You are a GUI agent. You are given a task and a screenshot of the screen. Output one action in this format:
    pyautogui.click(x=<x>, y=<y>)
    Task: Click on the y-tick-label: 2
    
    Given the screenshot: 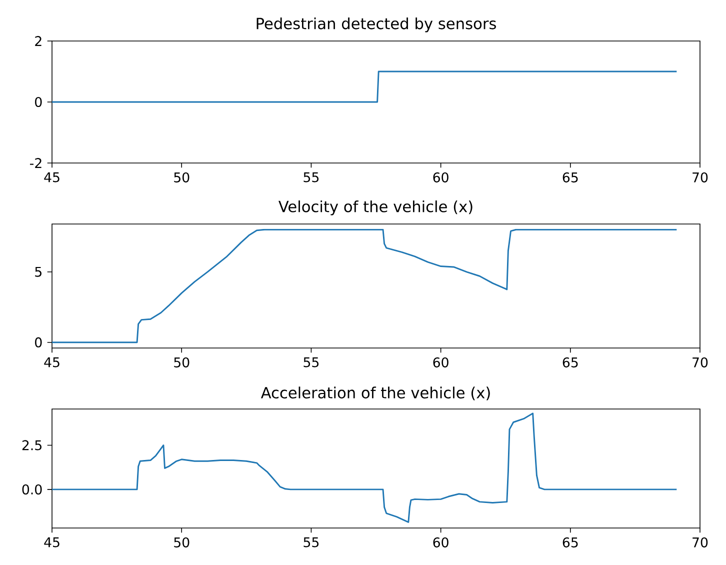 What is the action you would take?
    pyautogui.click(x=38, y=41)
    